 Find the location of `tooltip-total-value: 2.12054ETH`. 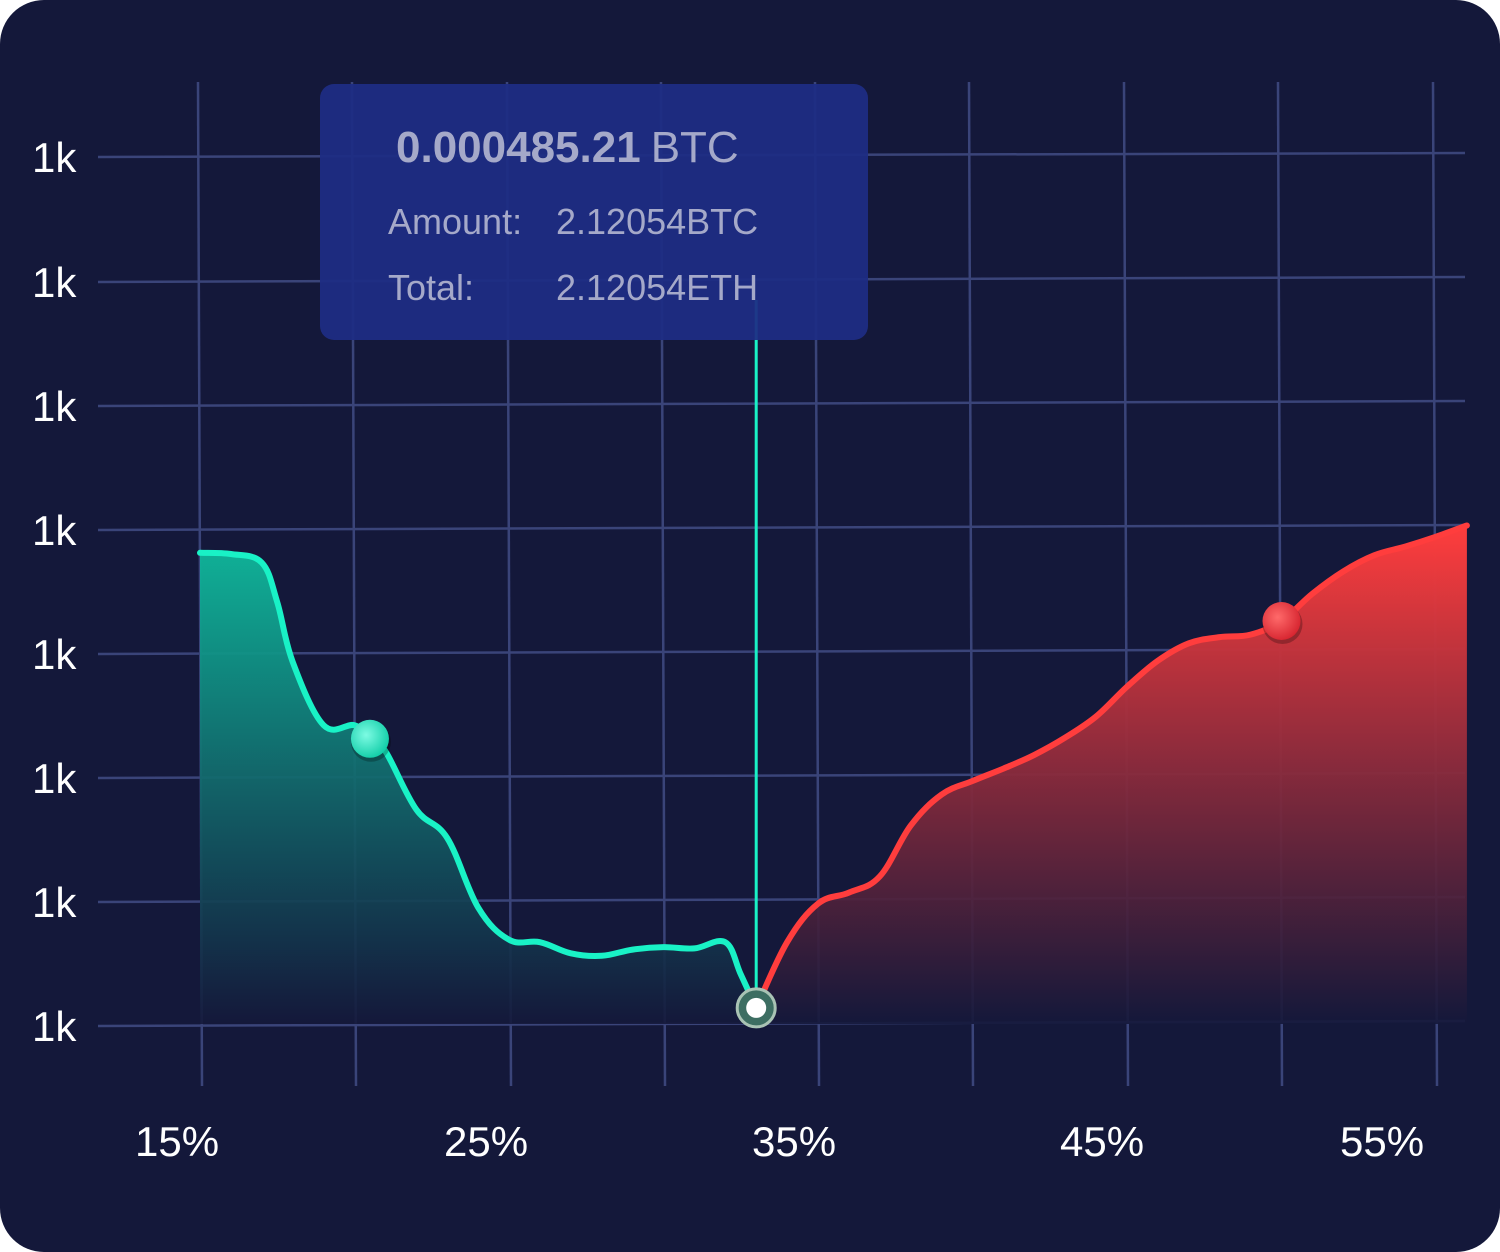

tooltip-total-value: 2.12054ETH is located at coordinates (657, 287).